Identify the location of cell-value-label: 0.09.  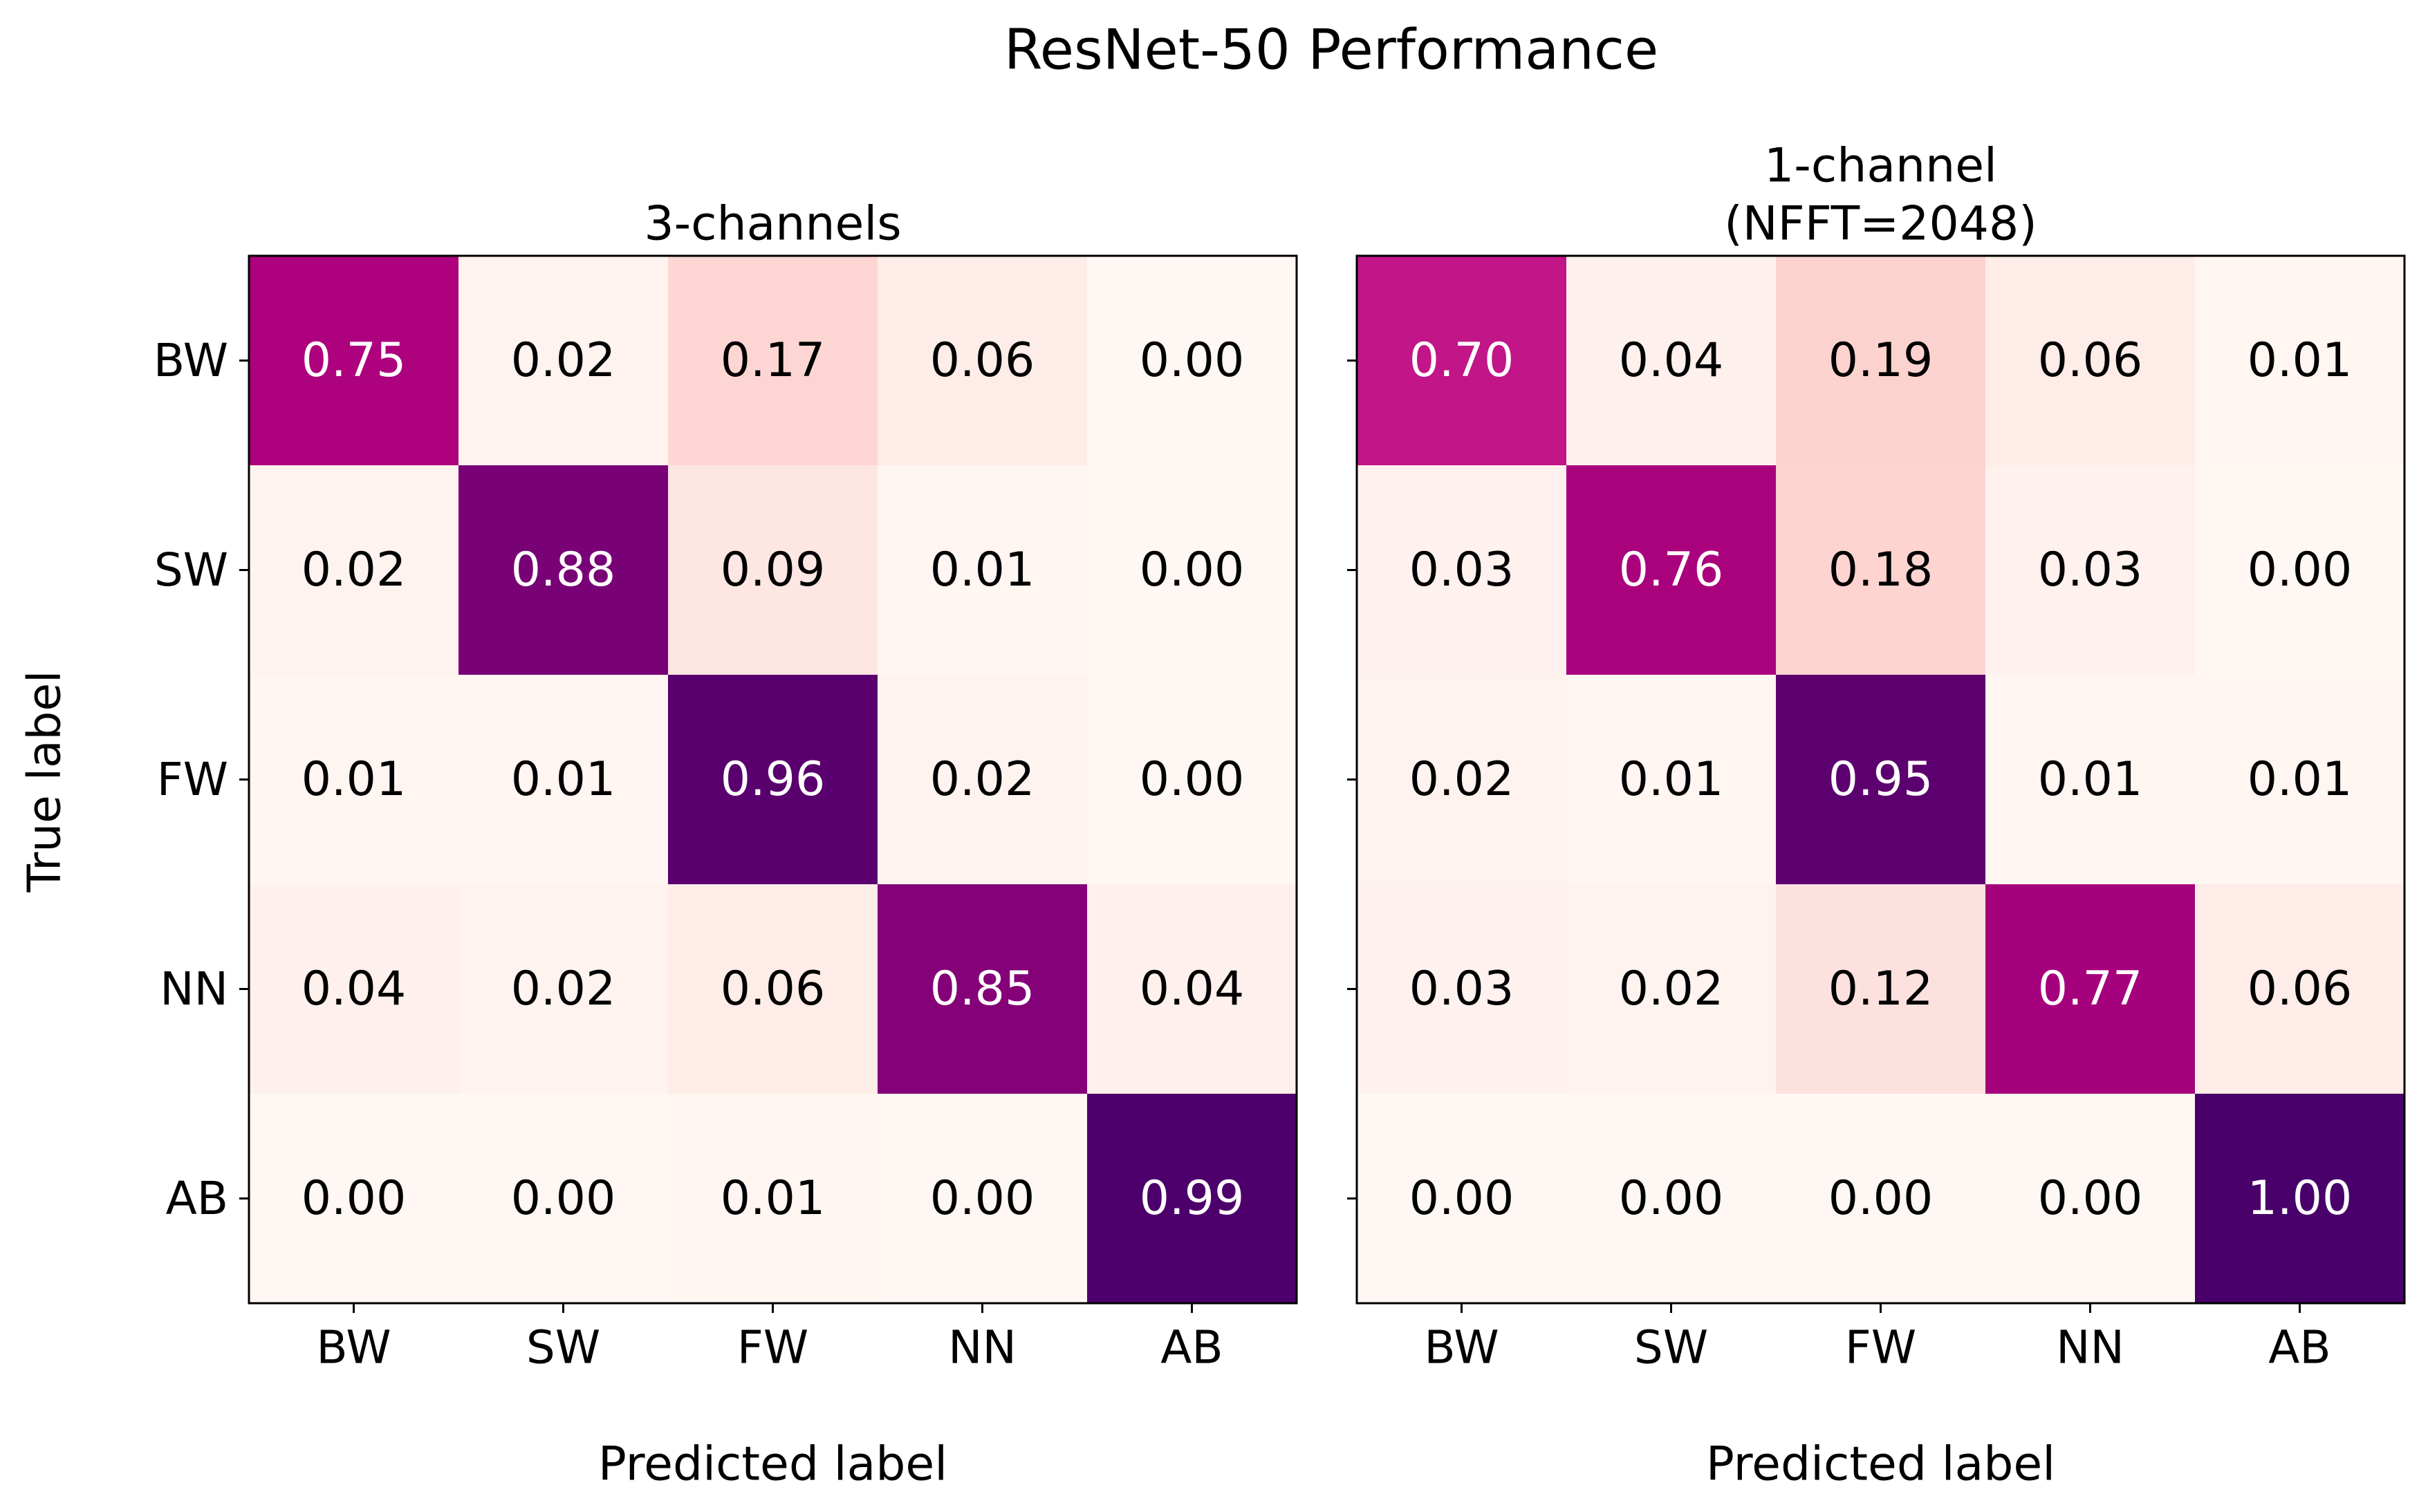
(773, 570).